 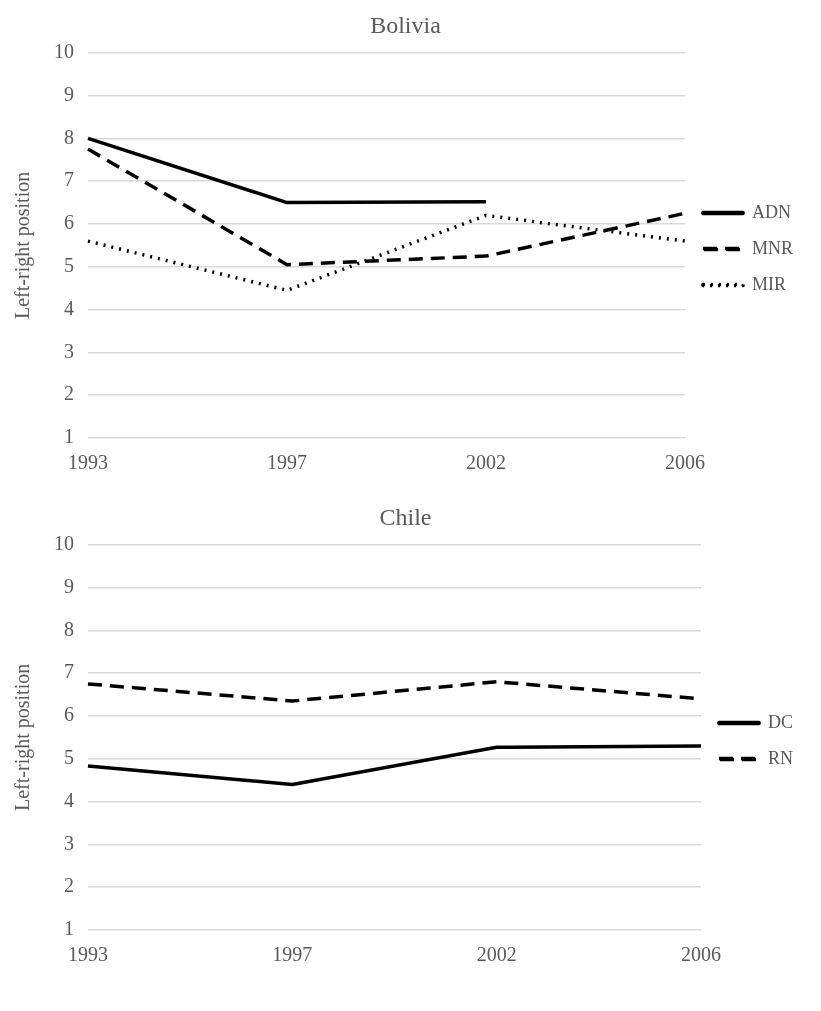 I want to click on legend-label: ADN, so click(x=771, y=211).